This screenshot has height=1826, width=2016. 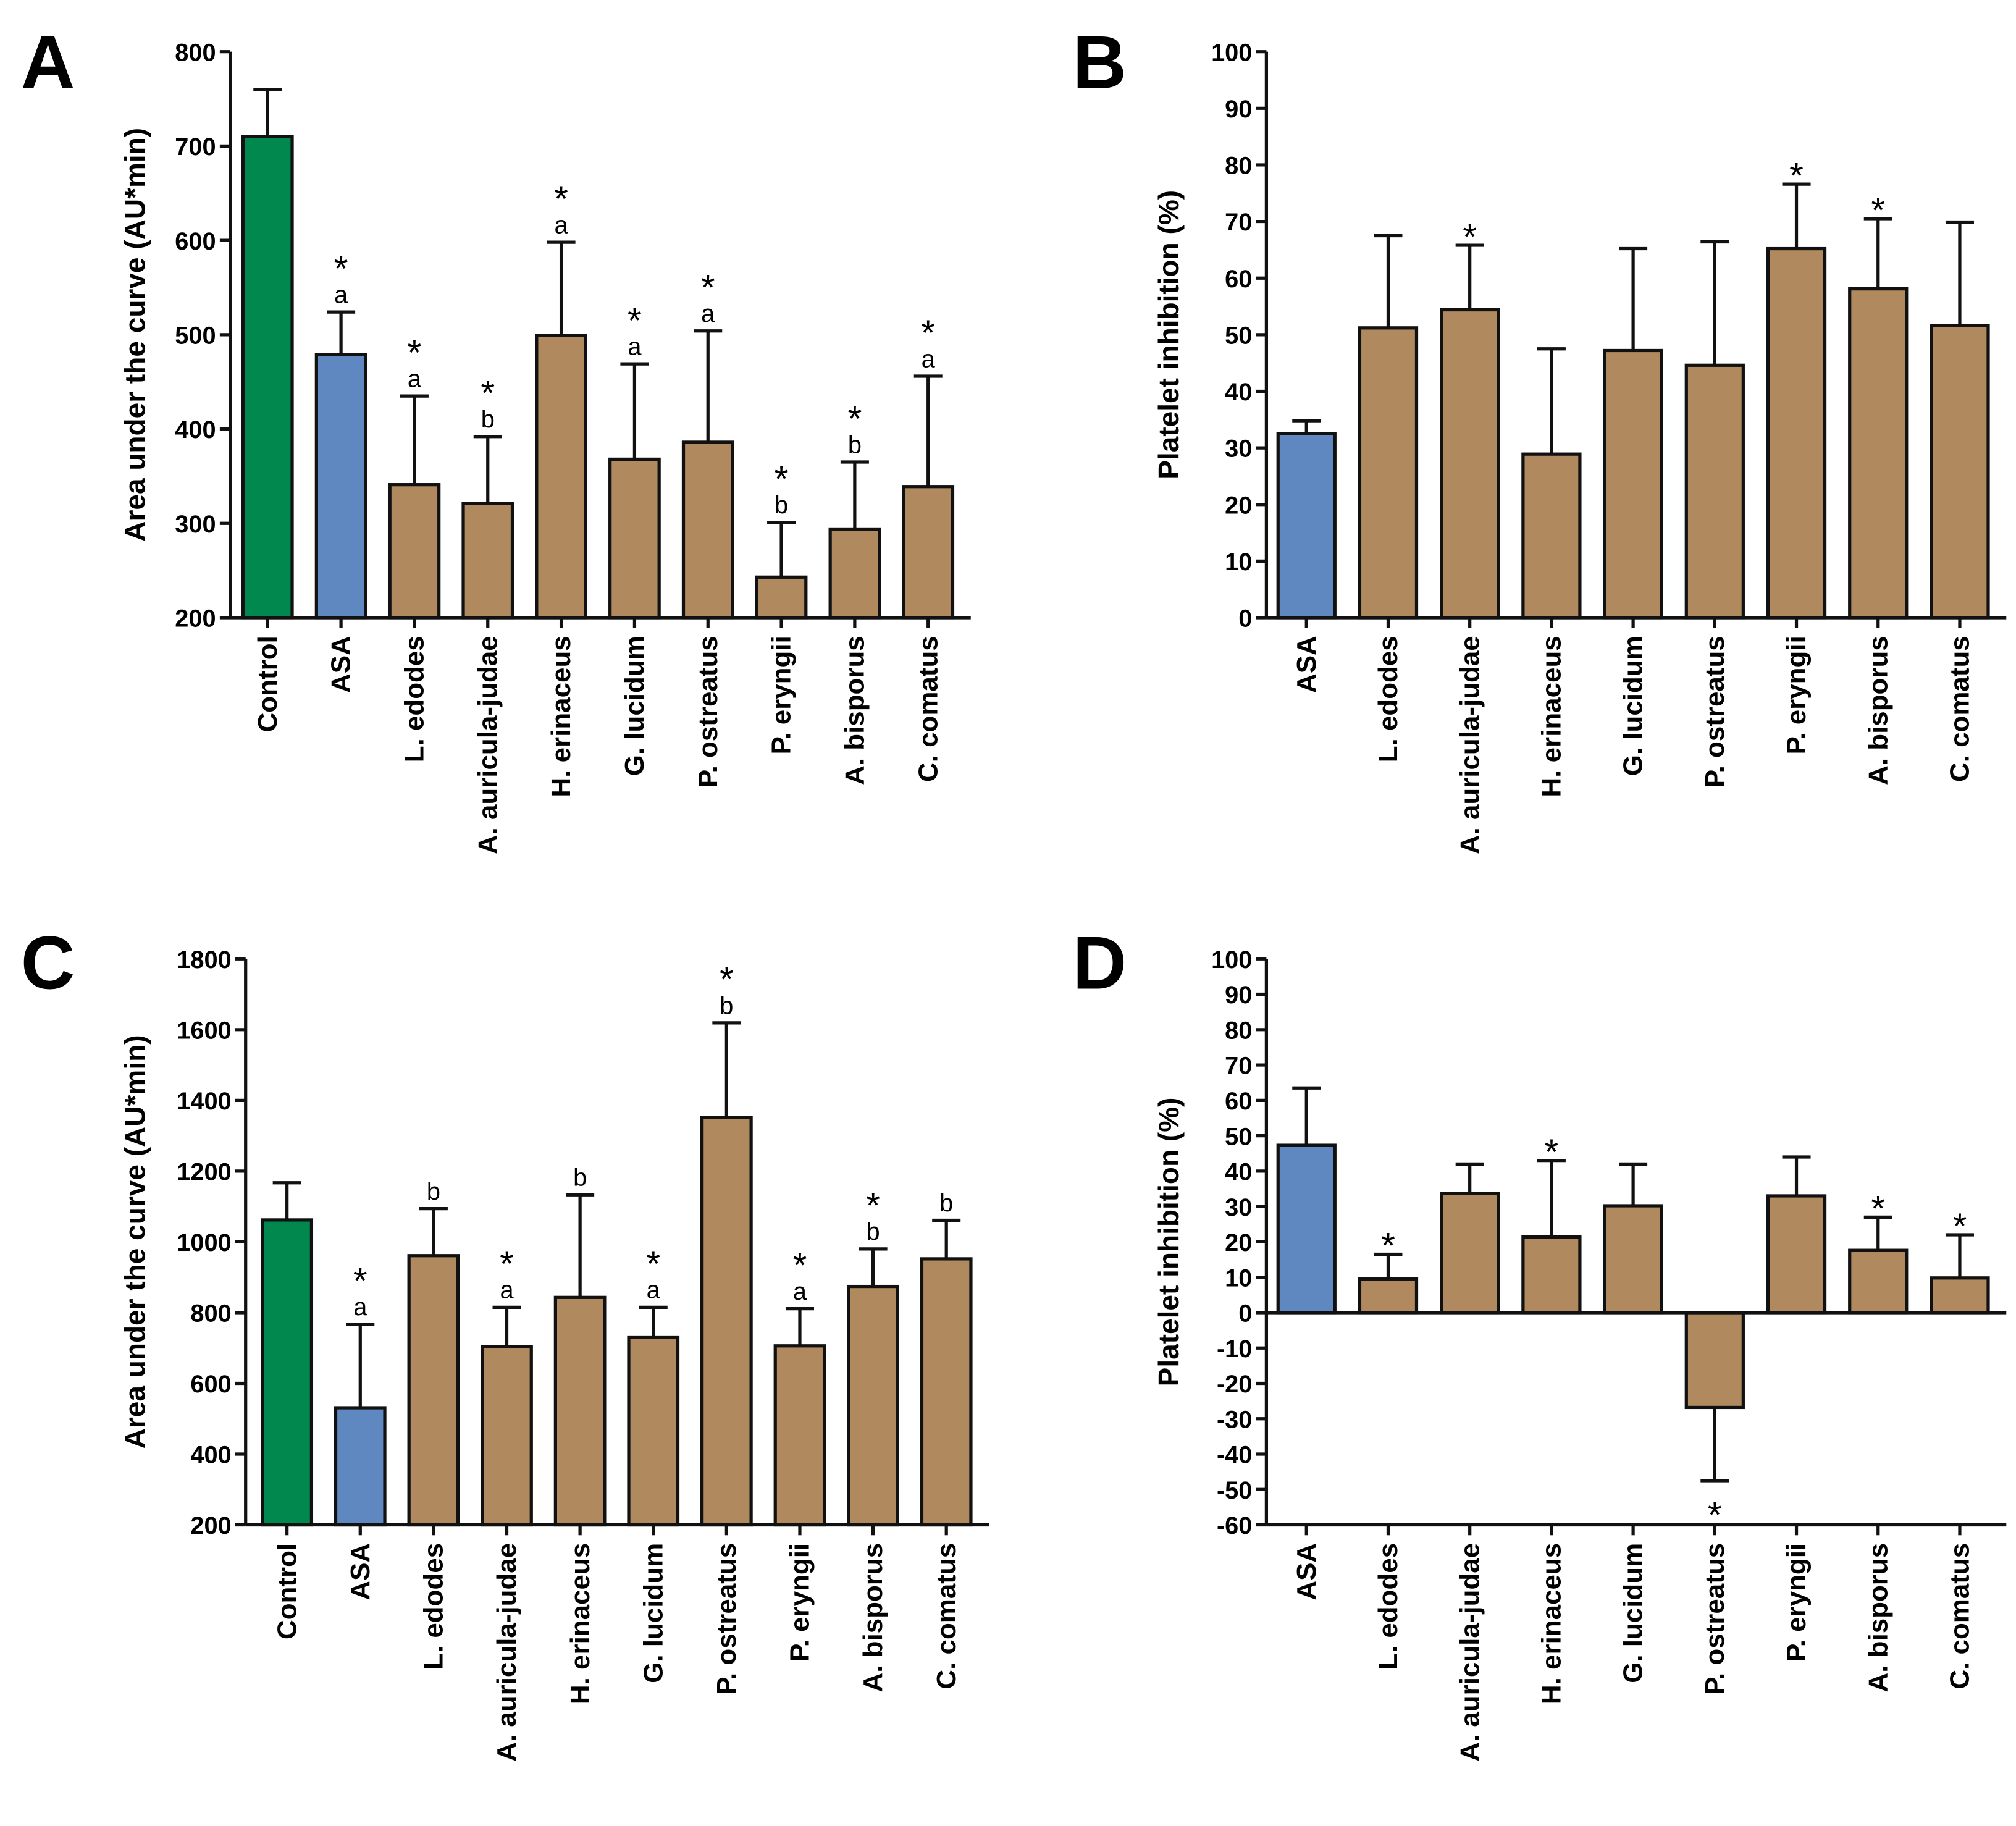 What do you see at coordinates (1100, 62) in the screenshot?
I see `panel-letter-b: B` at bounding box center [1100, 62].